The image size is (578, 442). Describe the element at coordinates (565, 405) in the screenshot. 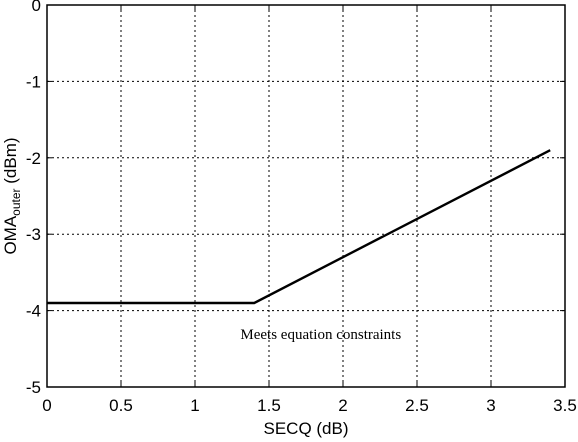

I see `x-tick-label: 3.5` at that location.